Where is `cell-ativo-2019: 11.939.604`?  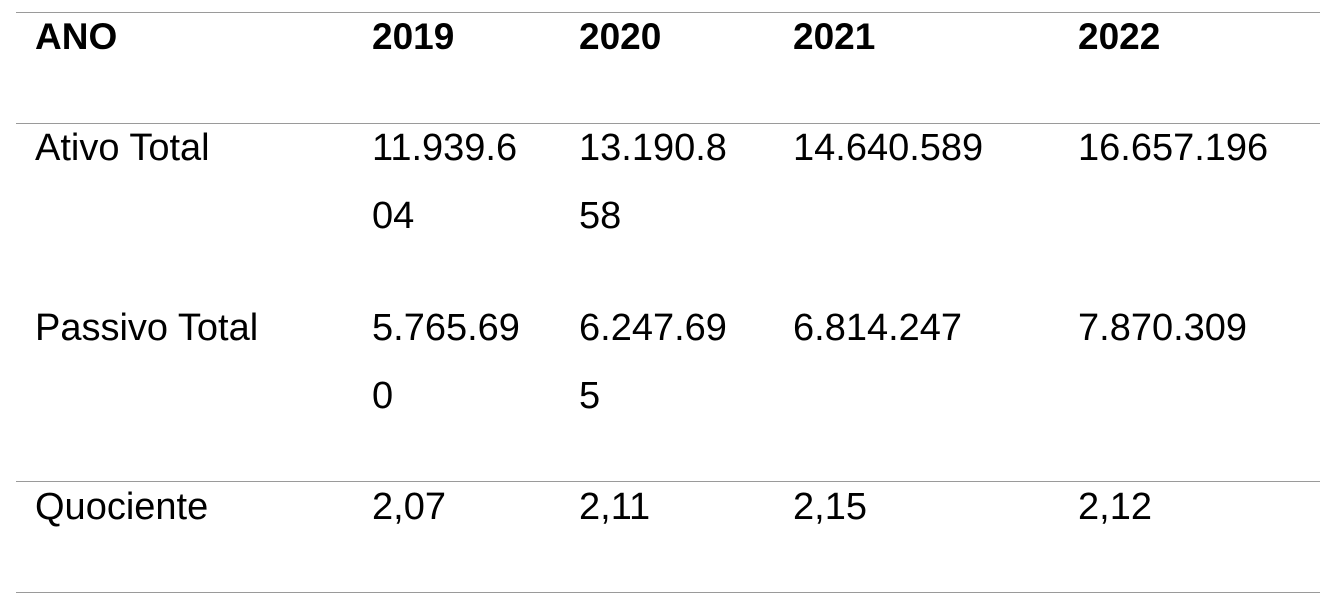 cell-ativo-2019: 11.939.604 is located at coordinates (445, 182).